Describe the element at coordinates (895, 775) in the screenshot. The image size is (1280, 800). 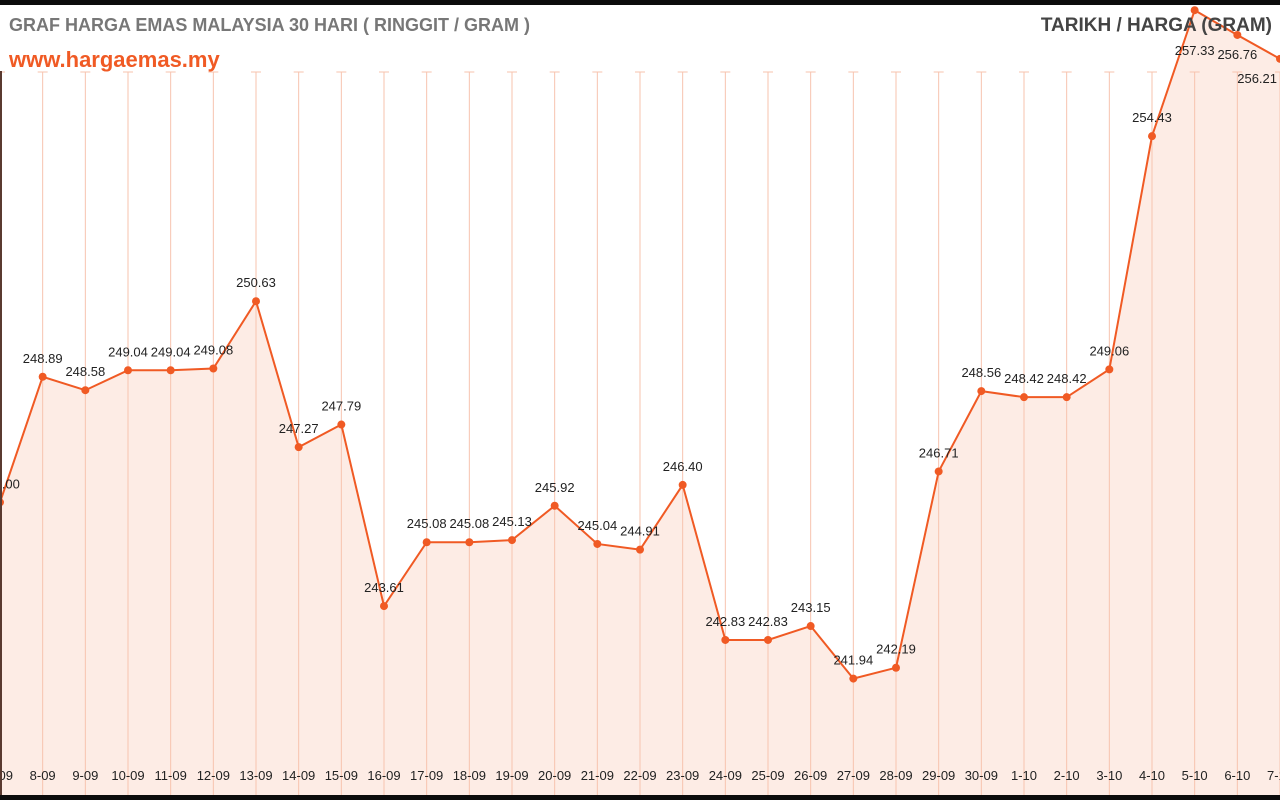
I see `x-tick-label: 28-09` at that location.